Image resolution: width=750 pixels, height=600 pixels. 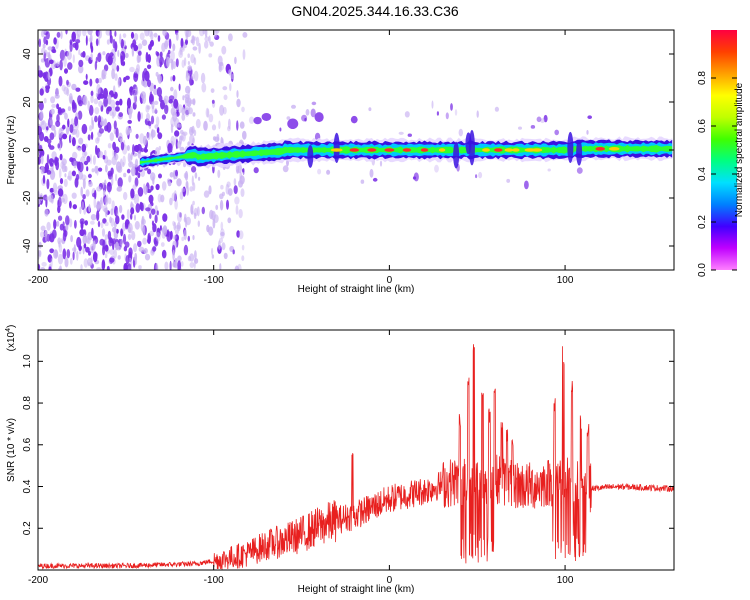 What do you see at coordinates (27, 528) in the screenshot?
I see `snr-y-tick-label: 0.2` at bounding box center [27, 528].